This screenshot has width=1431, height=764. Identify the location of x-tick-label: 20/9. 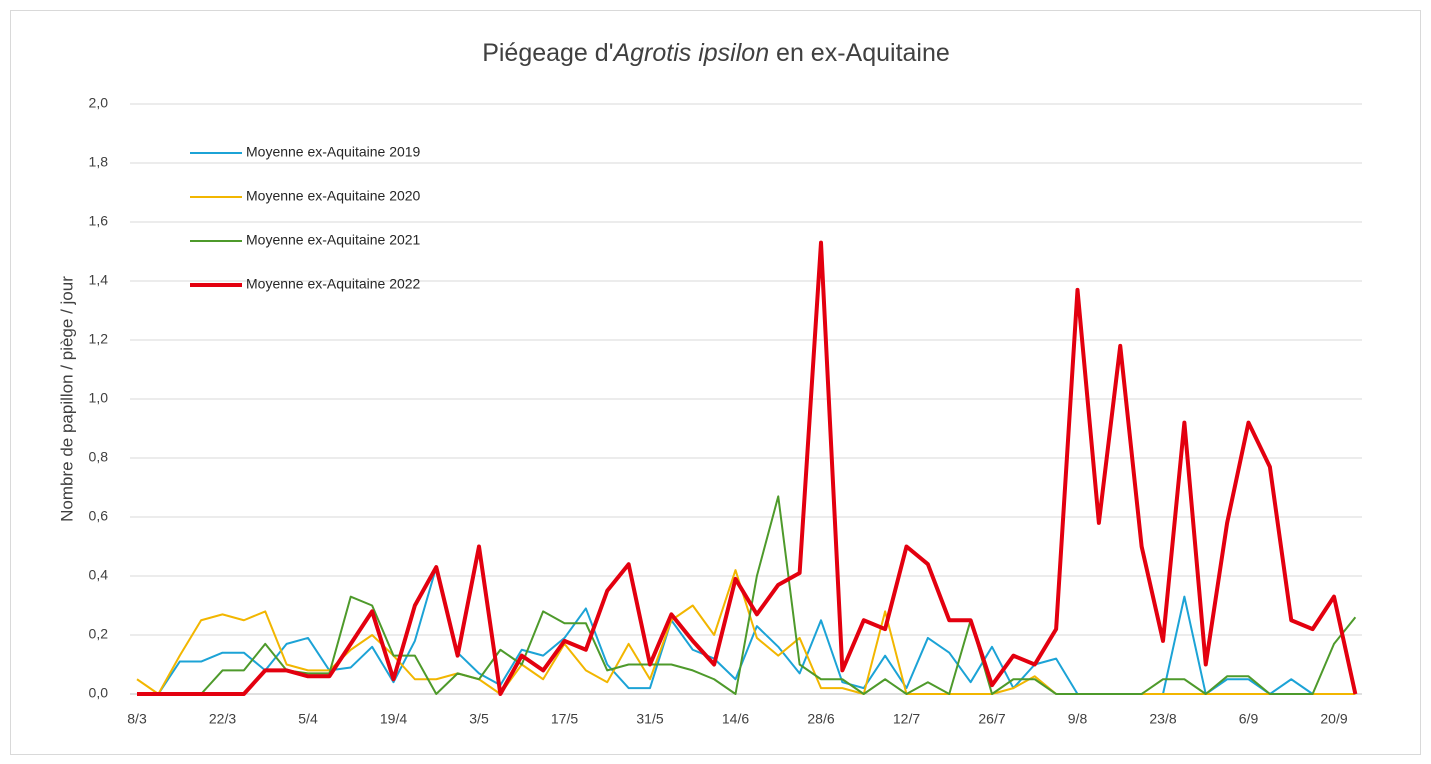
(1333, 719).